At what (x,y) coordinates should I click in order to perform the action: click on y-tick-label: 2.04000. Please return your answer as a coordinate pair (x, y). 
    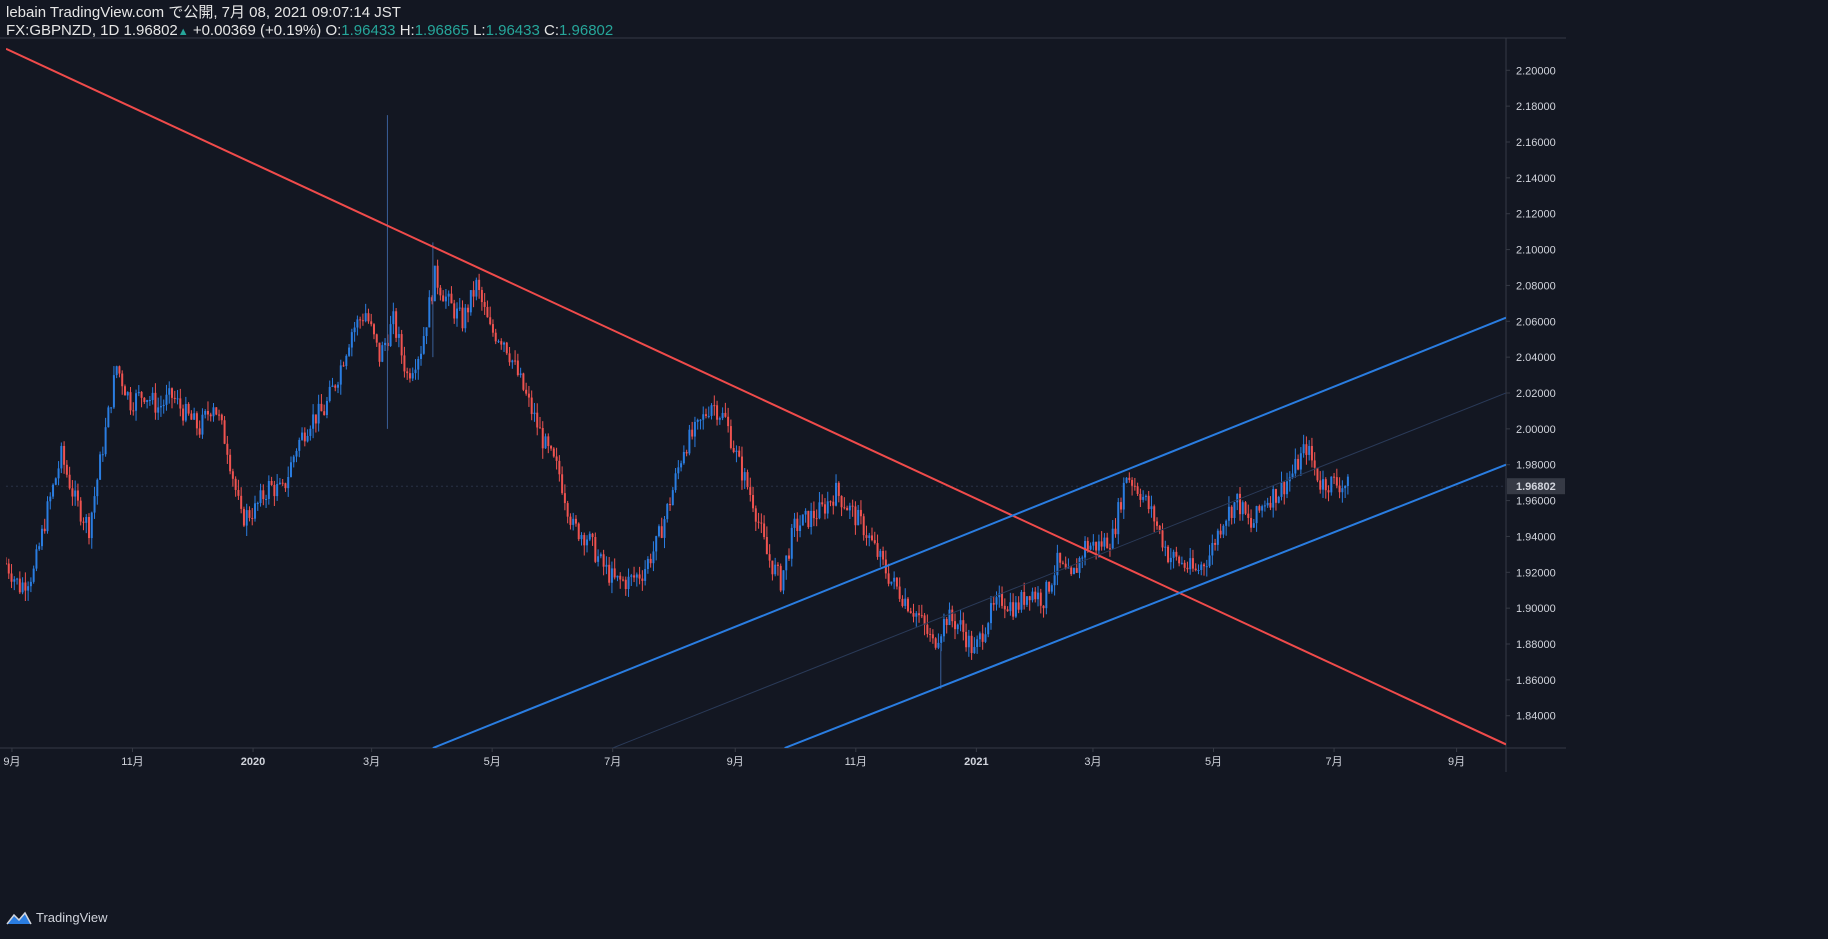
    Looking at the image, I should click on (1536, 358).